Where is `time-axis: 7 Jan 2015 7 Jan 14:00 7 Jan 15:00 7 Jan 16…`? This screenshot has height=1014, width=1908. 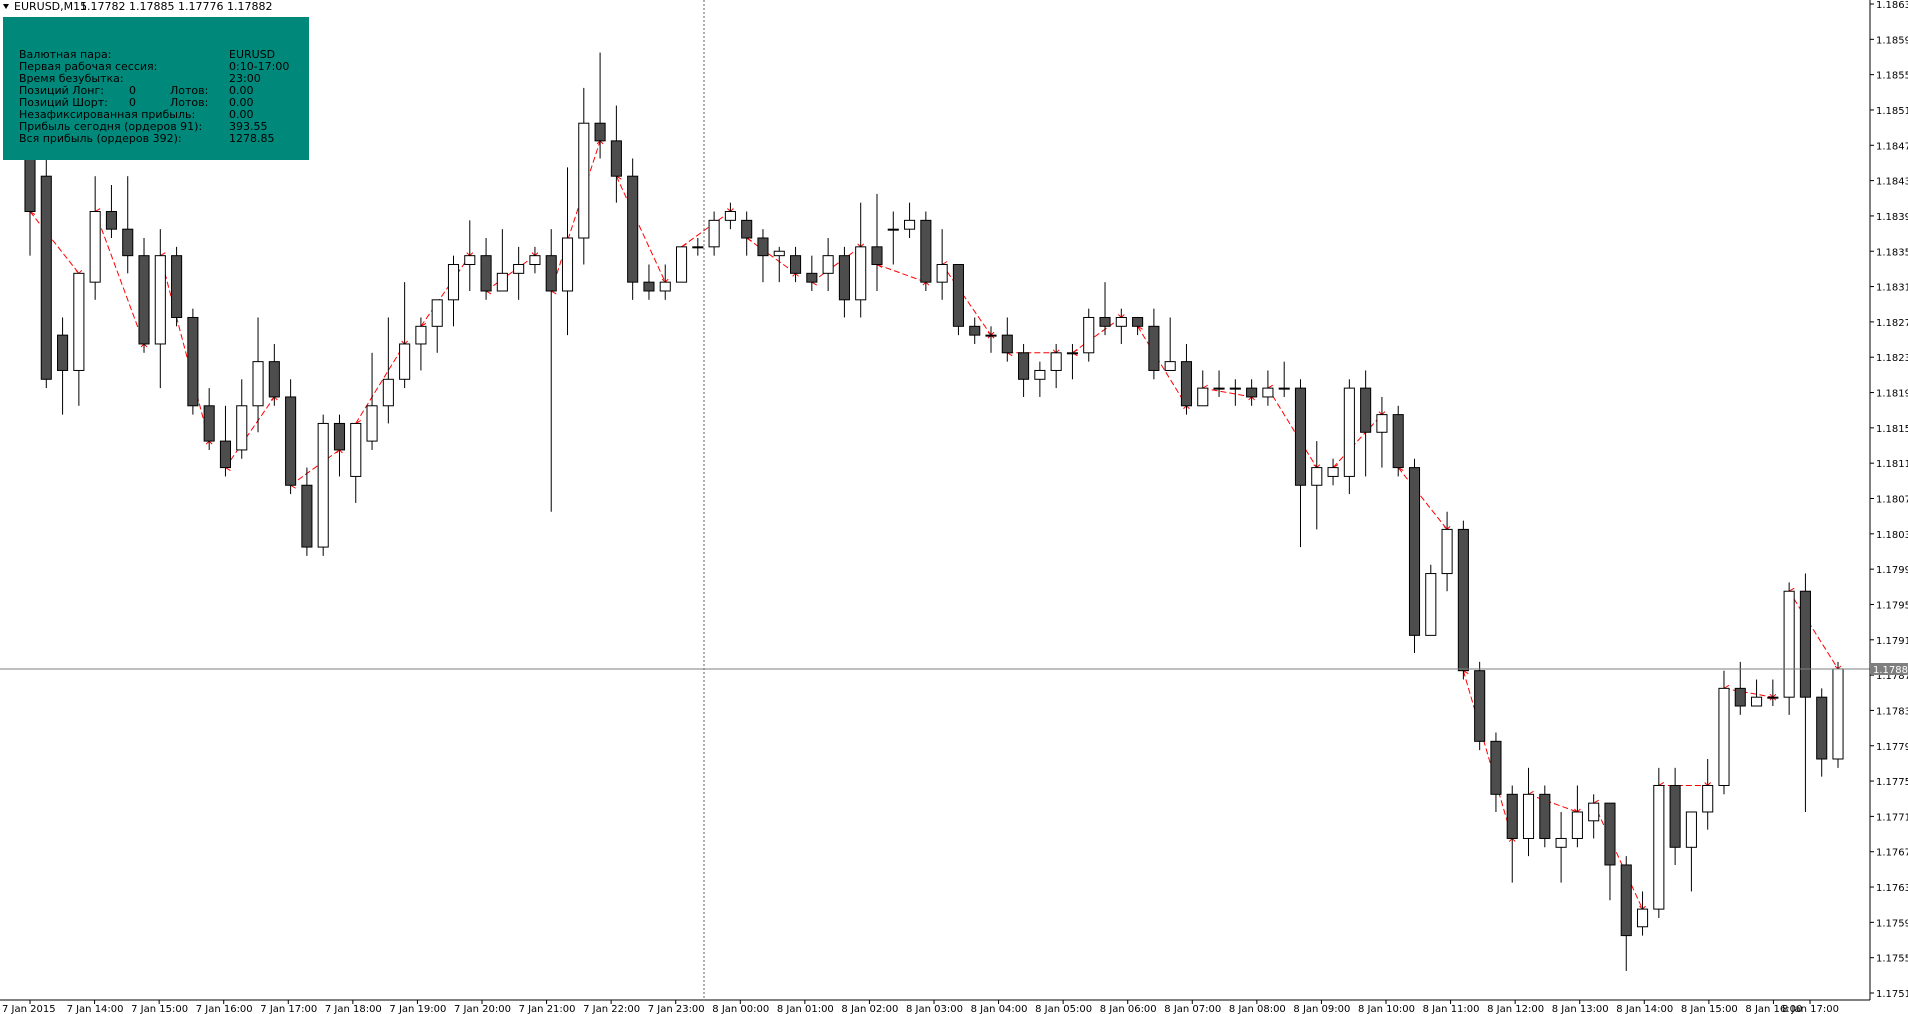
time-axis: 7 Jan 2015 7 Jan 14:00 7 Jan 15:00 7 Jan 16… is located at coordinates (935, 1006).